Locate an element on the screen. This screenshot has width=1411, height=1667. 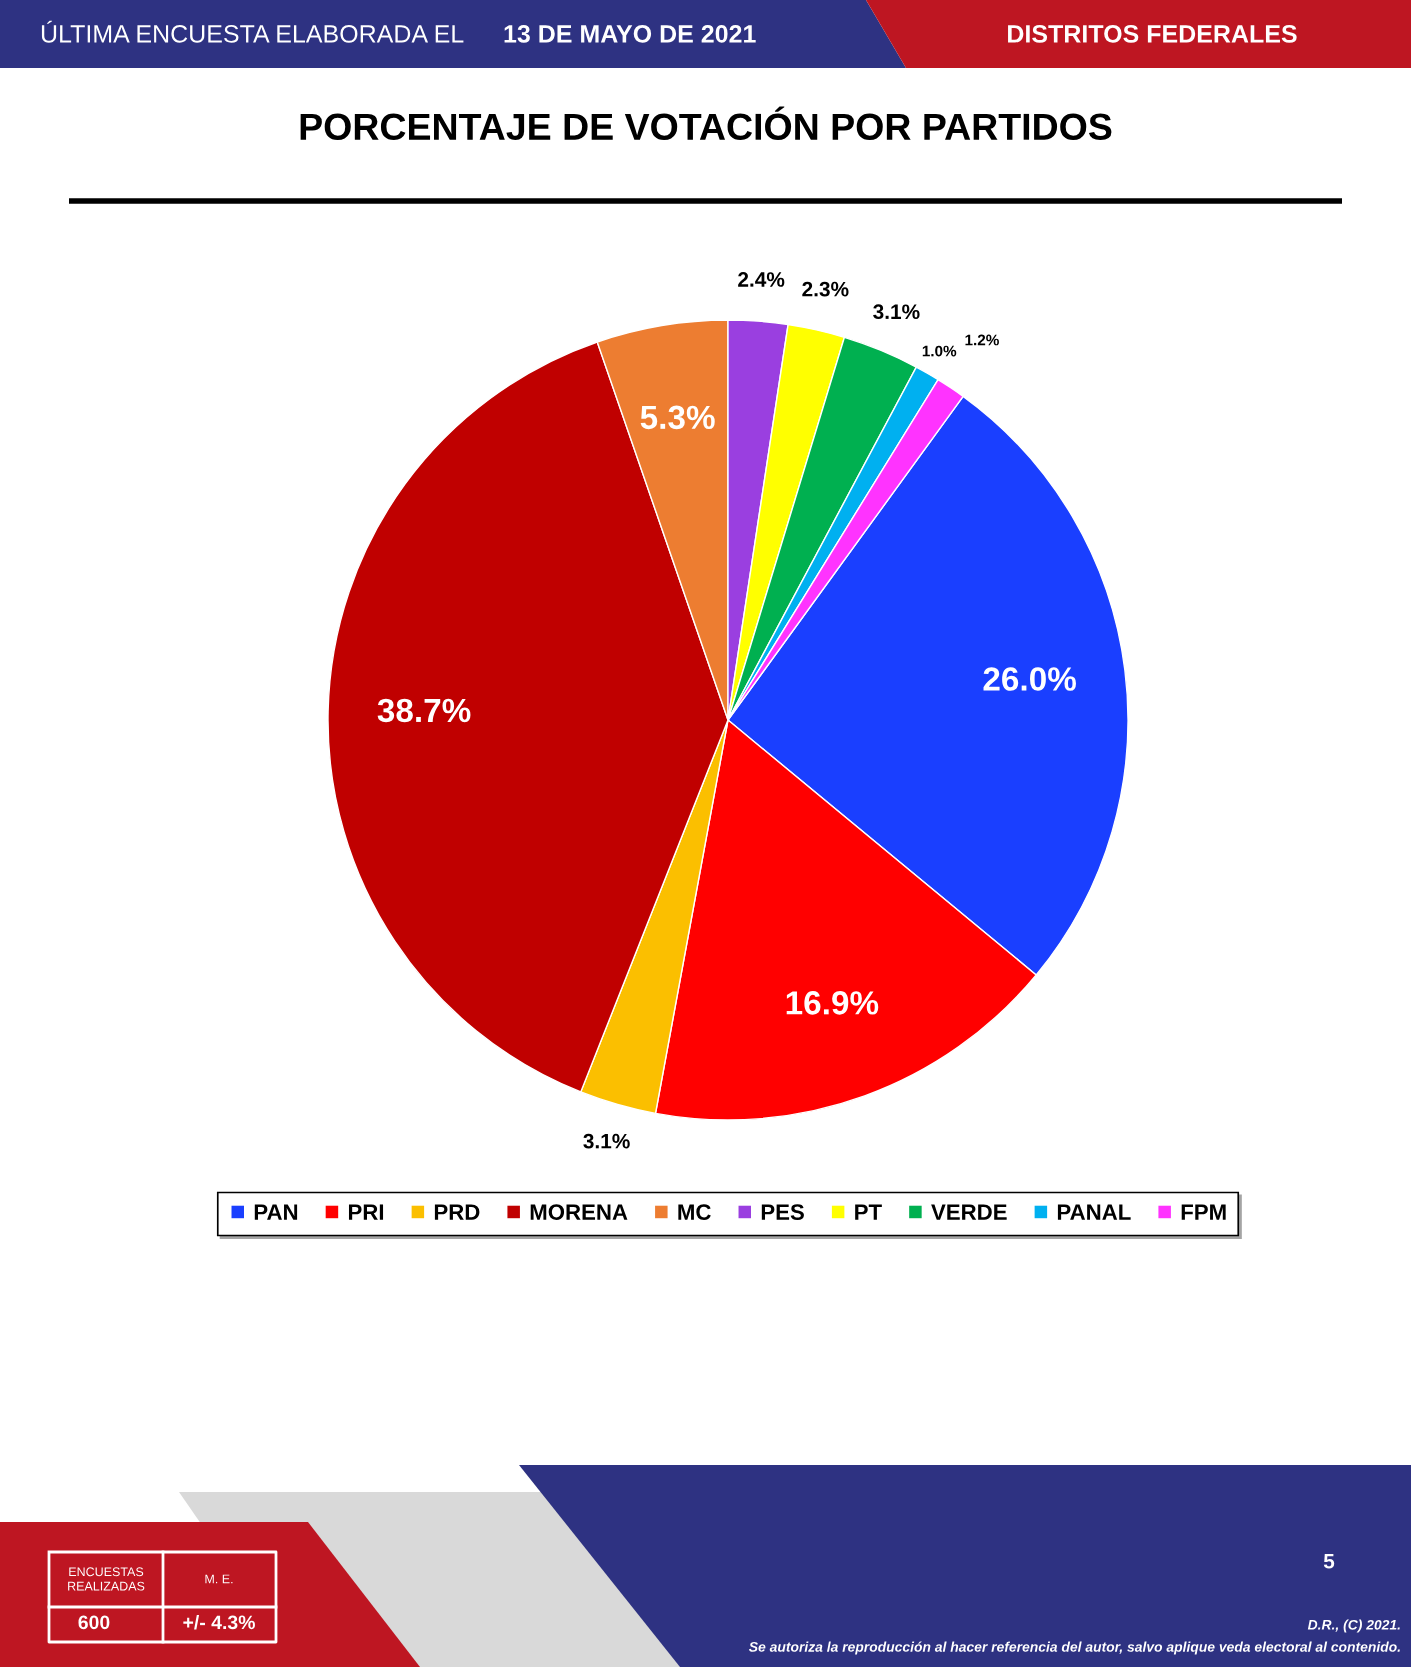
text: Se autoriza la reproducción al hacer referencia del autor, salvo aplique veda electoral al contenido. is located at coordinates (1074, 1648).